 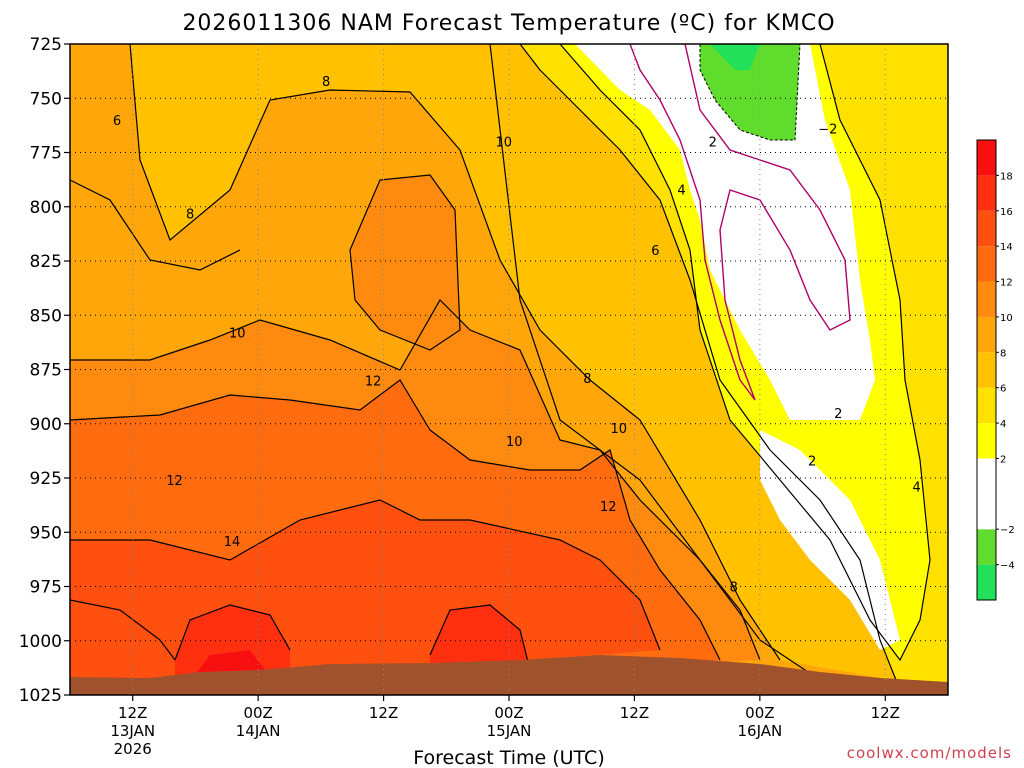 What do you see at coordinates (1007, 530) in the screenshot?
I see `colorbar-tick-label: −2` at bounding box center [1007, 530].